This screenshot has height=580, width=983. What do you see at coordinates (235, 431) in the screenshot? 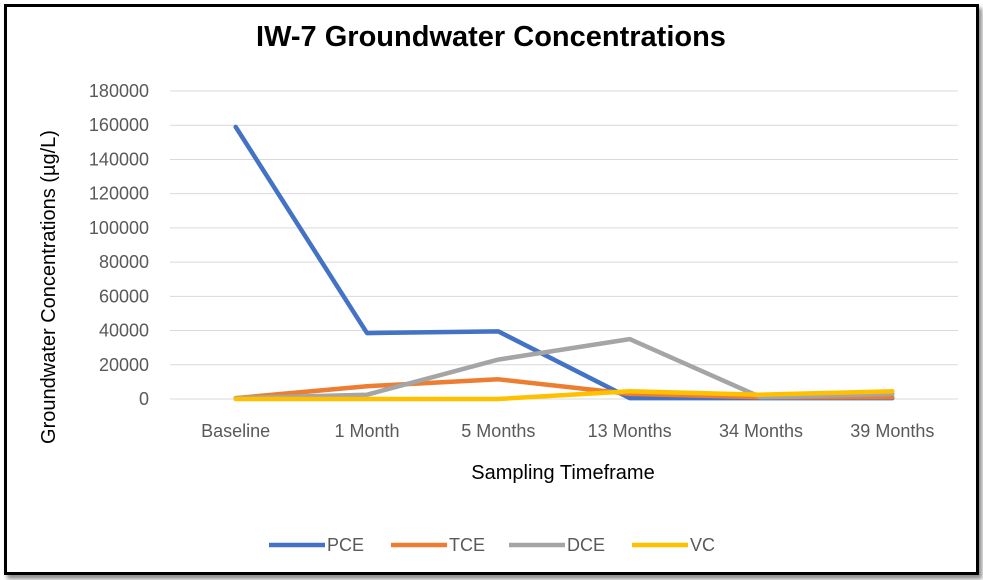
I see `x-tick-label: Baseline` at bounding box center [235, 431].